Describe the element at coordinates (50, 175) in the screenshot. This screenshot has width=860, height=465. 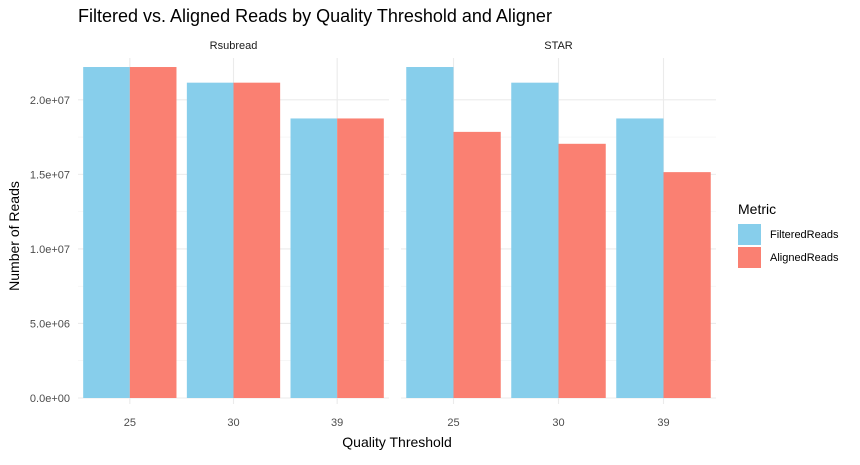
I see `y-tick-label: 1.5e+07` at that location.